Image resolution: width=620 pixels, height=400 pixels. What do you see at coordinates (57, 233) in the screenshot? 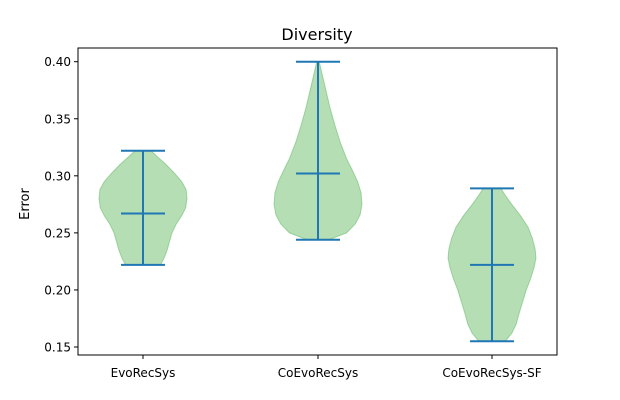
I see `y-tick-label: 0.25` at bounding box center [57, 233].